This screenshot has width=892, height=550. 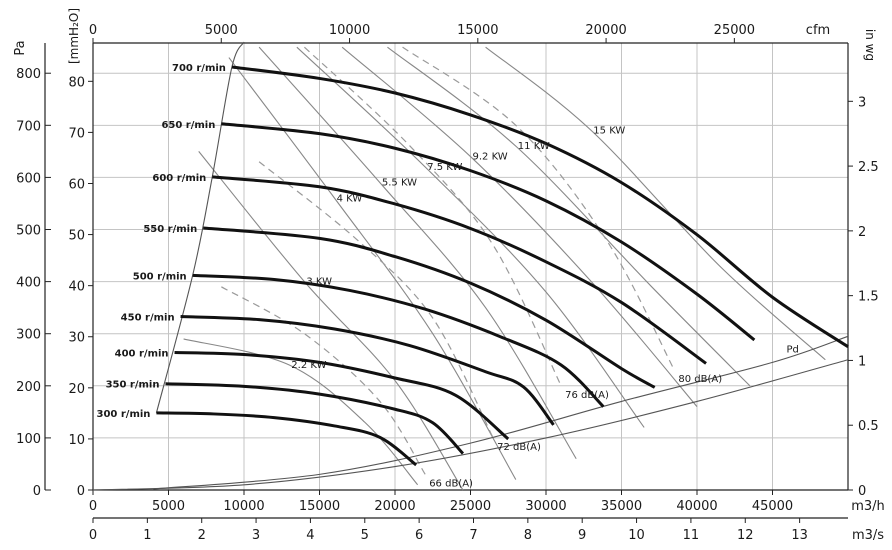 I want to click on y-tick-label-mmh2o: 70, so click(x=76, y=133).